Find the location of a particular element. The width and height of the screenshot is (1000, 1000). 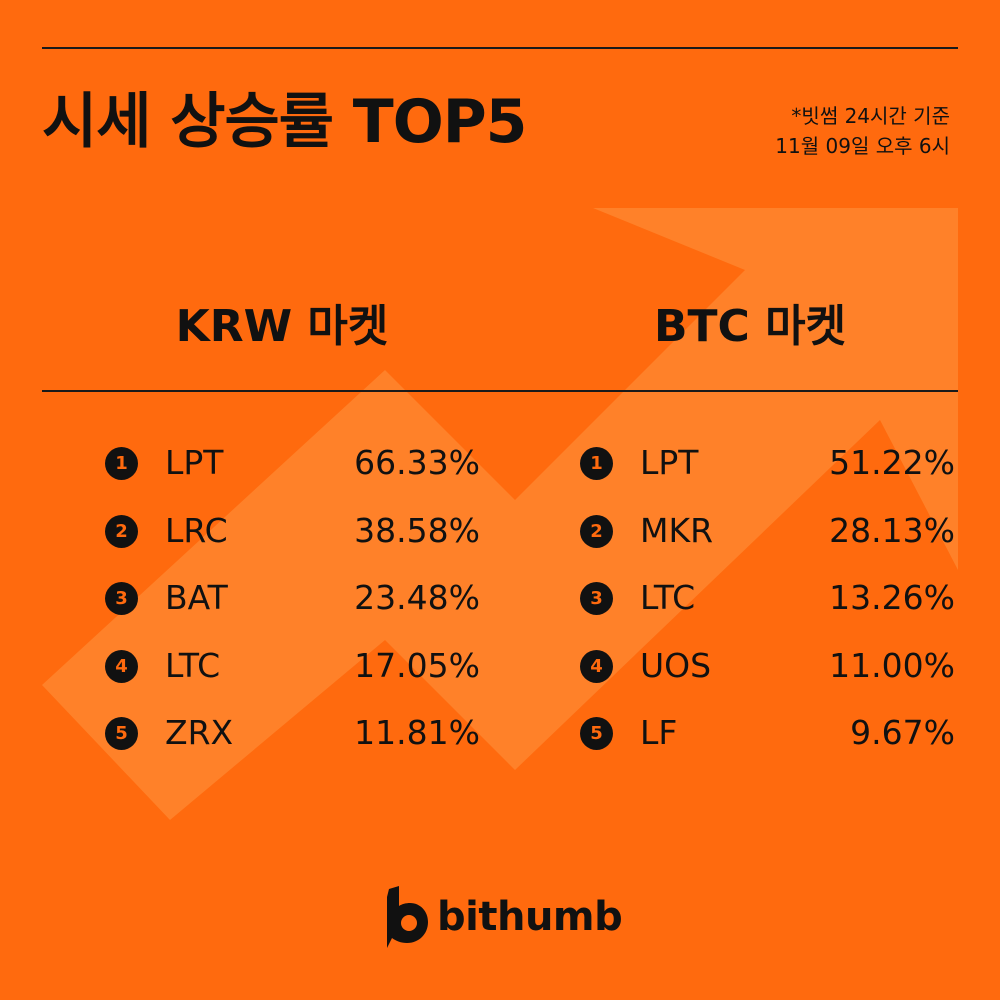

coin-symbol: LRC is located at coordinates (196, 530).